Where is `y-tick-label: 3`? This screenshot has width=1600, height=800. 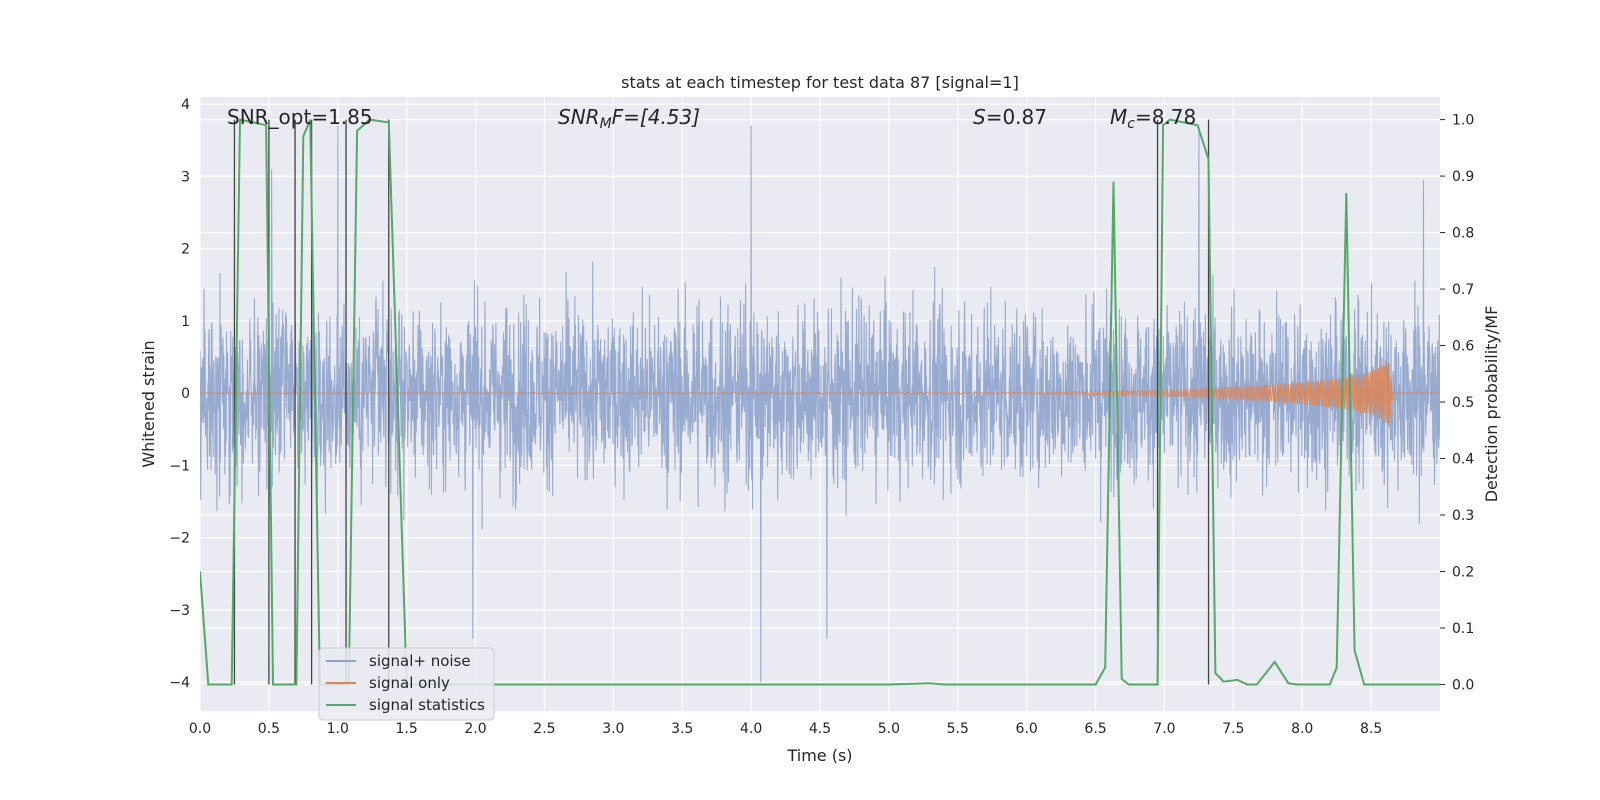 y-tick-label: 3 is located at coordinates (185, 177).